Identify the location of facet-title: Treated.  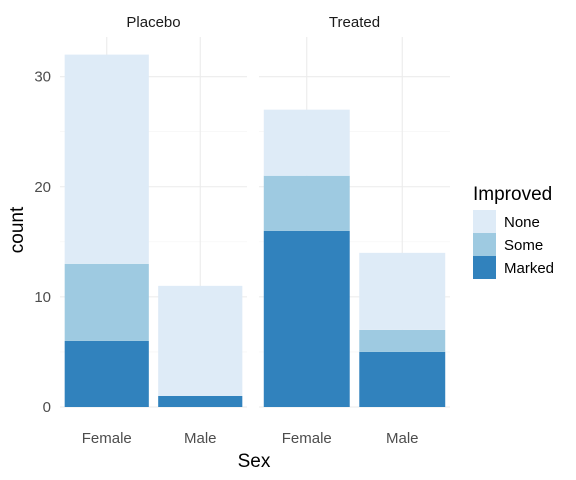
(354, 22).